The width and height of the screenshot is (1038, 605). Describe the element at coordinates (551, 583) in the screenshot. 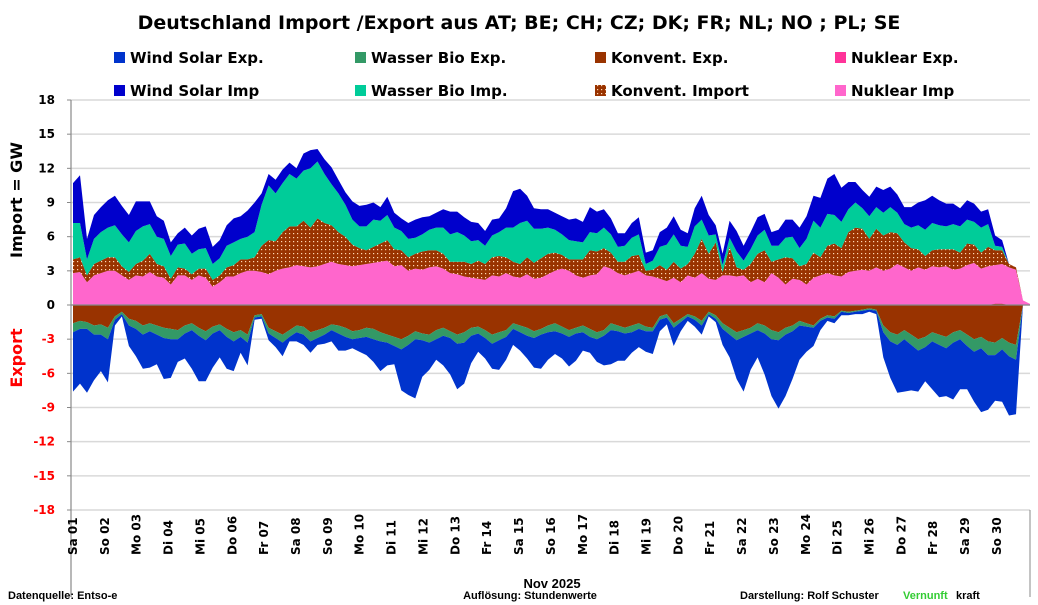

I see `x-axis-label: Nov 2025` at that location.